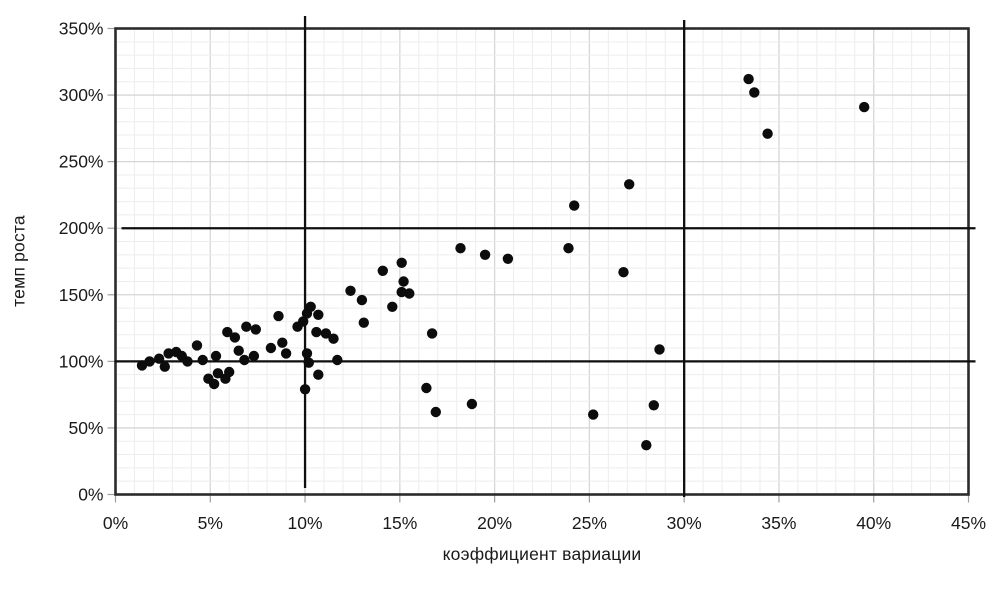  Describe the element at coordinates (684, 523) in the screenshot. I see `x-tick-label: 30%` at that location.